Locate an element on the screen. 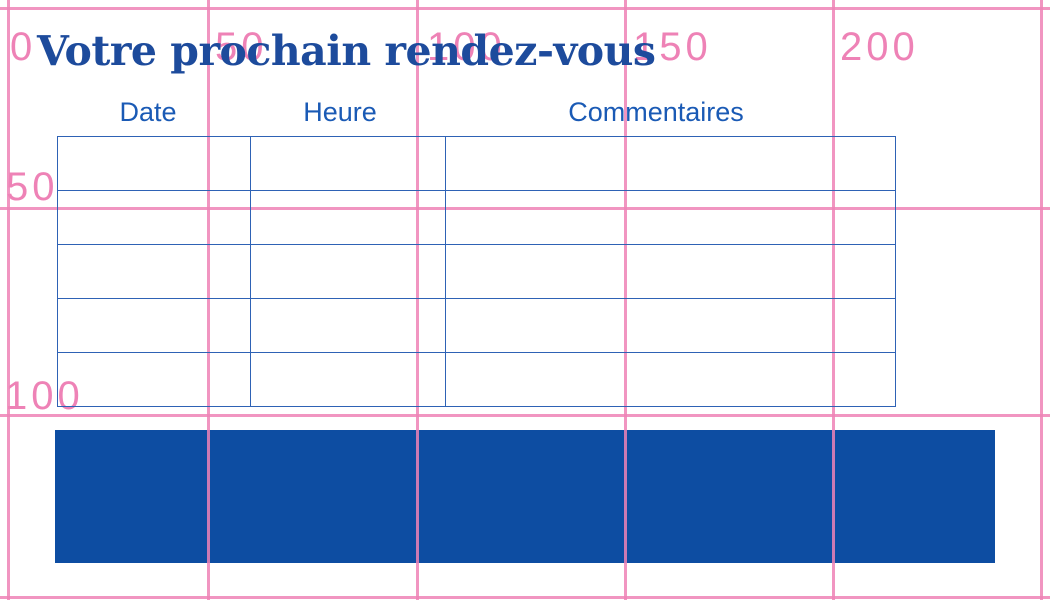  grid-coordinate-label: 200 is located at coordinates (879, 47).